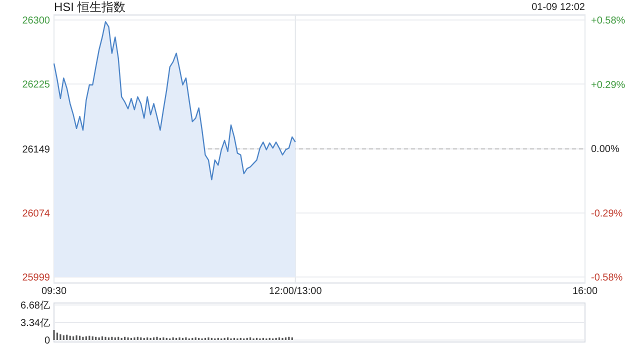 The image size is (640, 360). Describe the element at coordinates (608, 85) in the screenshot. I see `y2-tick-label: +0.29%` at that location.